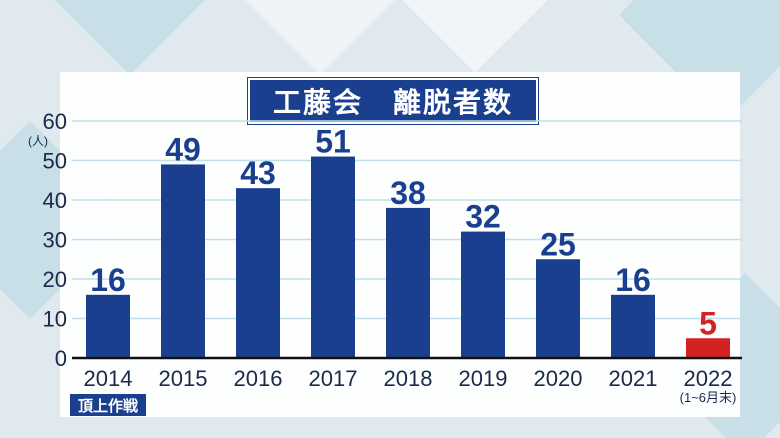 This screenshot has width=780, height=438. I want to click on x-tick-label: 2020, so click(558, 378).